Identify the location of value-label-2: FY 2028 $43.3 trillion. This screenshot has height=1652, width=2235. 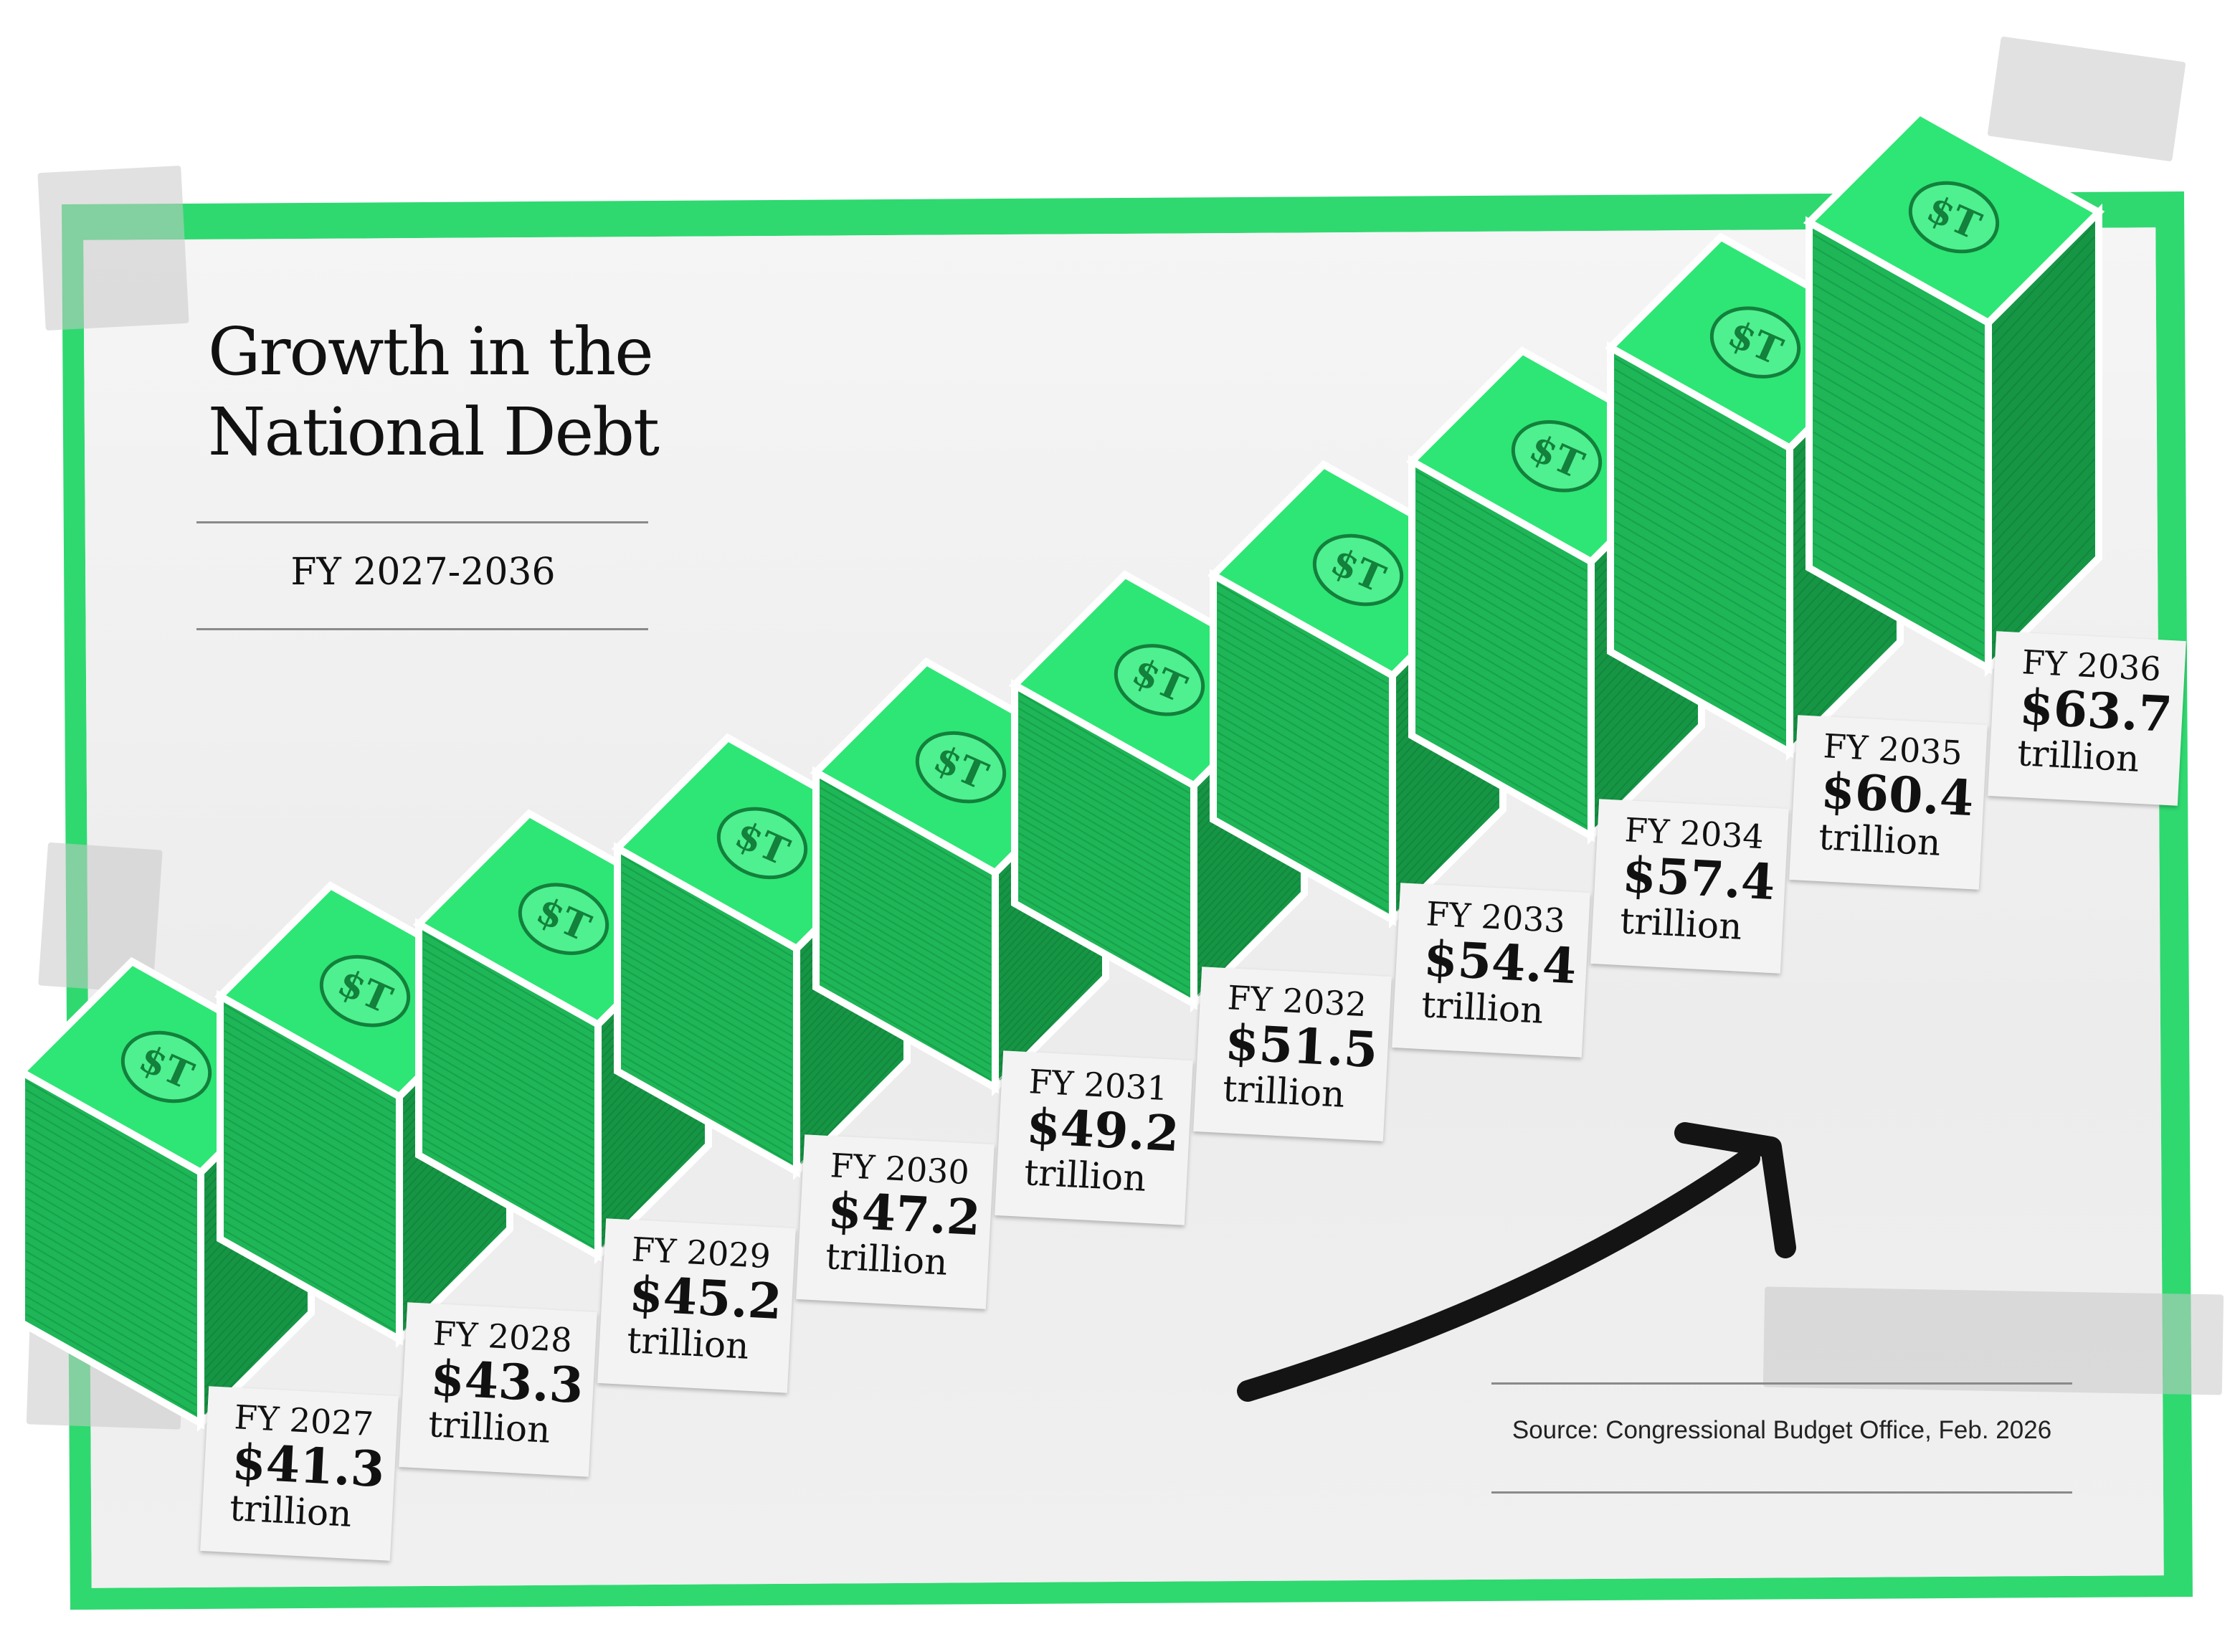
(498, 1389).